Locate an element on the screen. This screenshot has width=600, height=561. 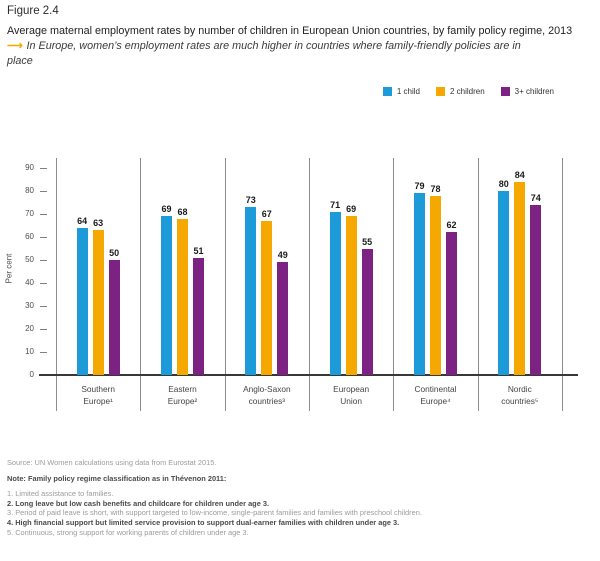
bar-unit: 74 is located at coordinates (536, 283).